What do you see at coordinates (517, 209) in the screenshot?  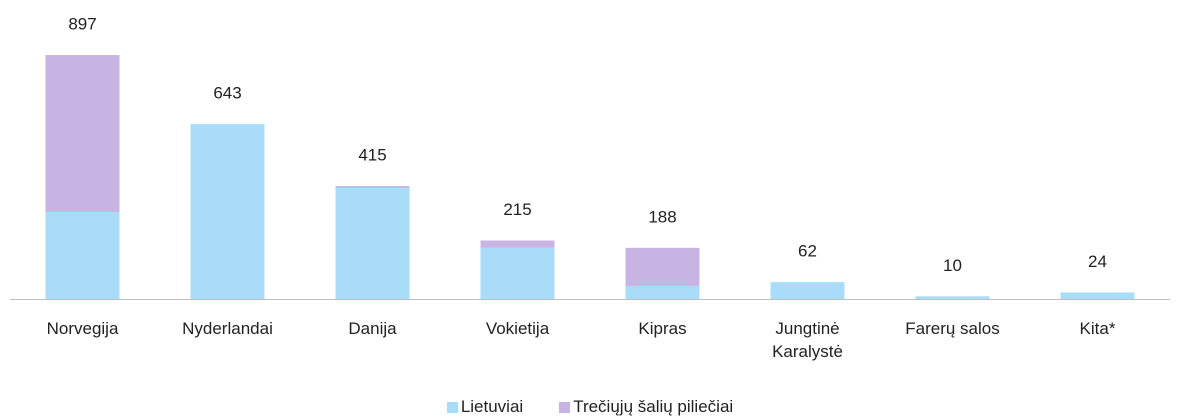 I see `total-label: 215` at bounding box center [517, 209].